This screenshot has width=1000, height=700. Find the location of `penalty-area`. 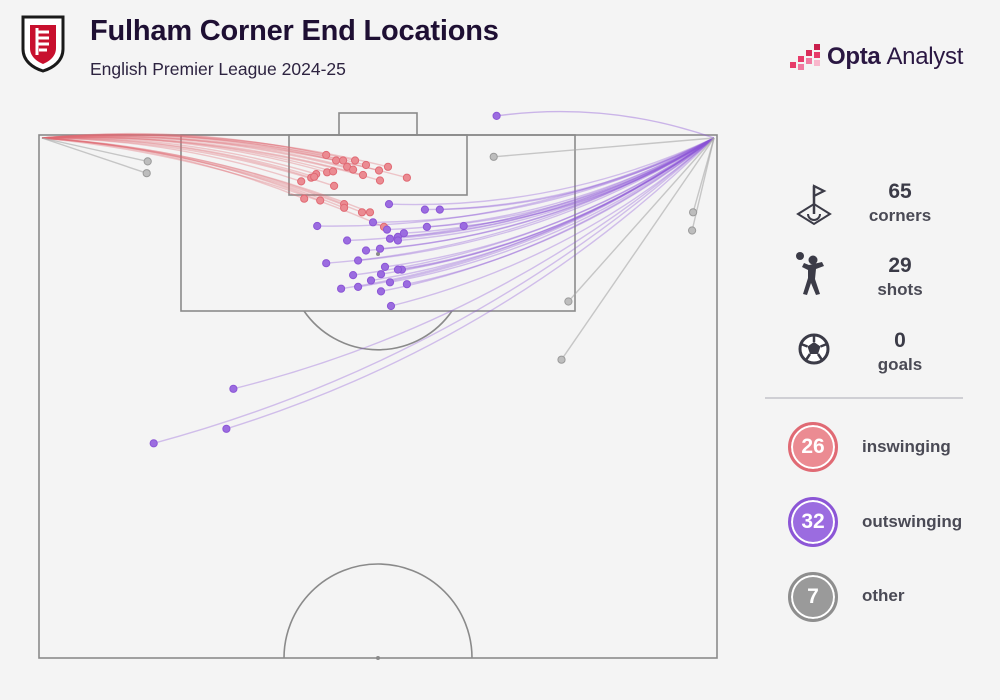

penalty-area is located at coordinates (378, 223).